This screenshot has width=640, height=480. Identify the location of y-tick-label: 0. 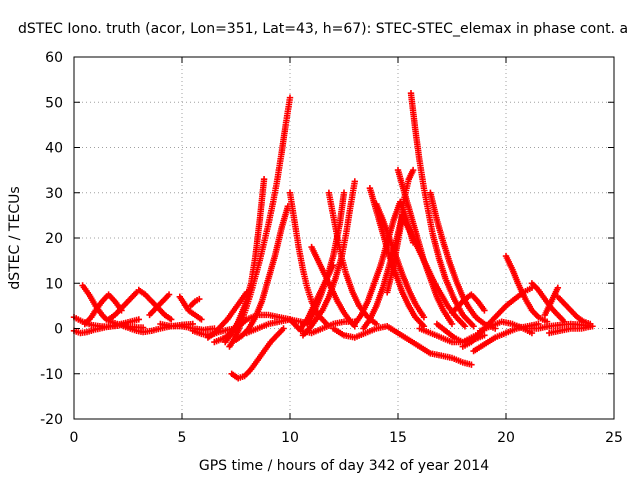
(58, 330).